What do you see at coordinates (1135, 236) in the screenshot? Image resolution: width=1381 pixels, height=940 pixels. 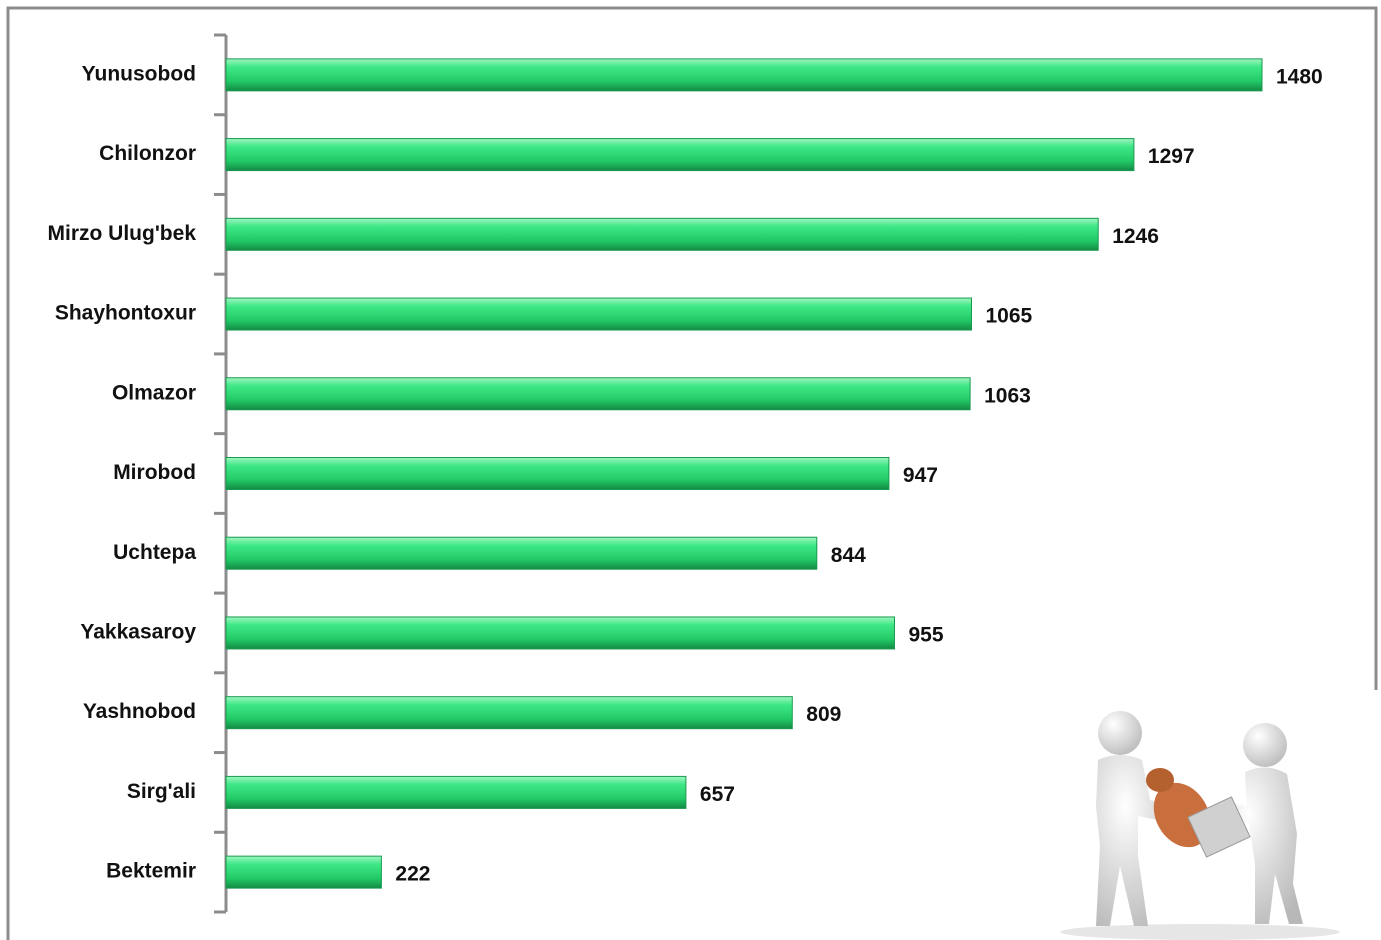 I see `value-label: 1246` at bounding box center [1135, 236].